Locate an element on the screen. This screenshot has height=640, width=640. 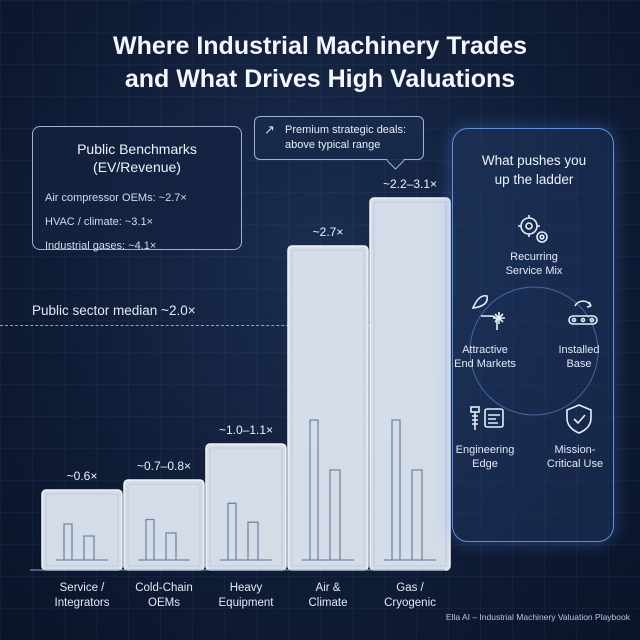
driver-label: Attractive is located at coordinates (485, 350).